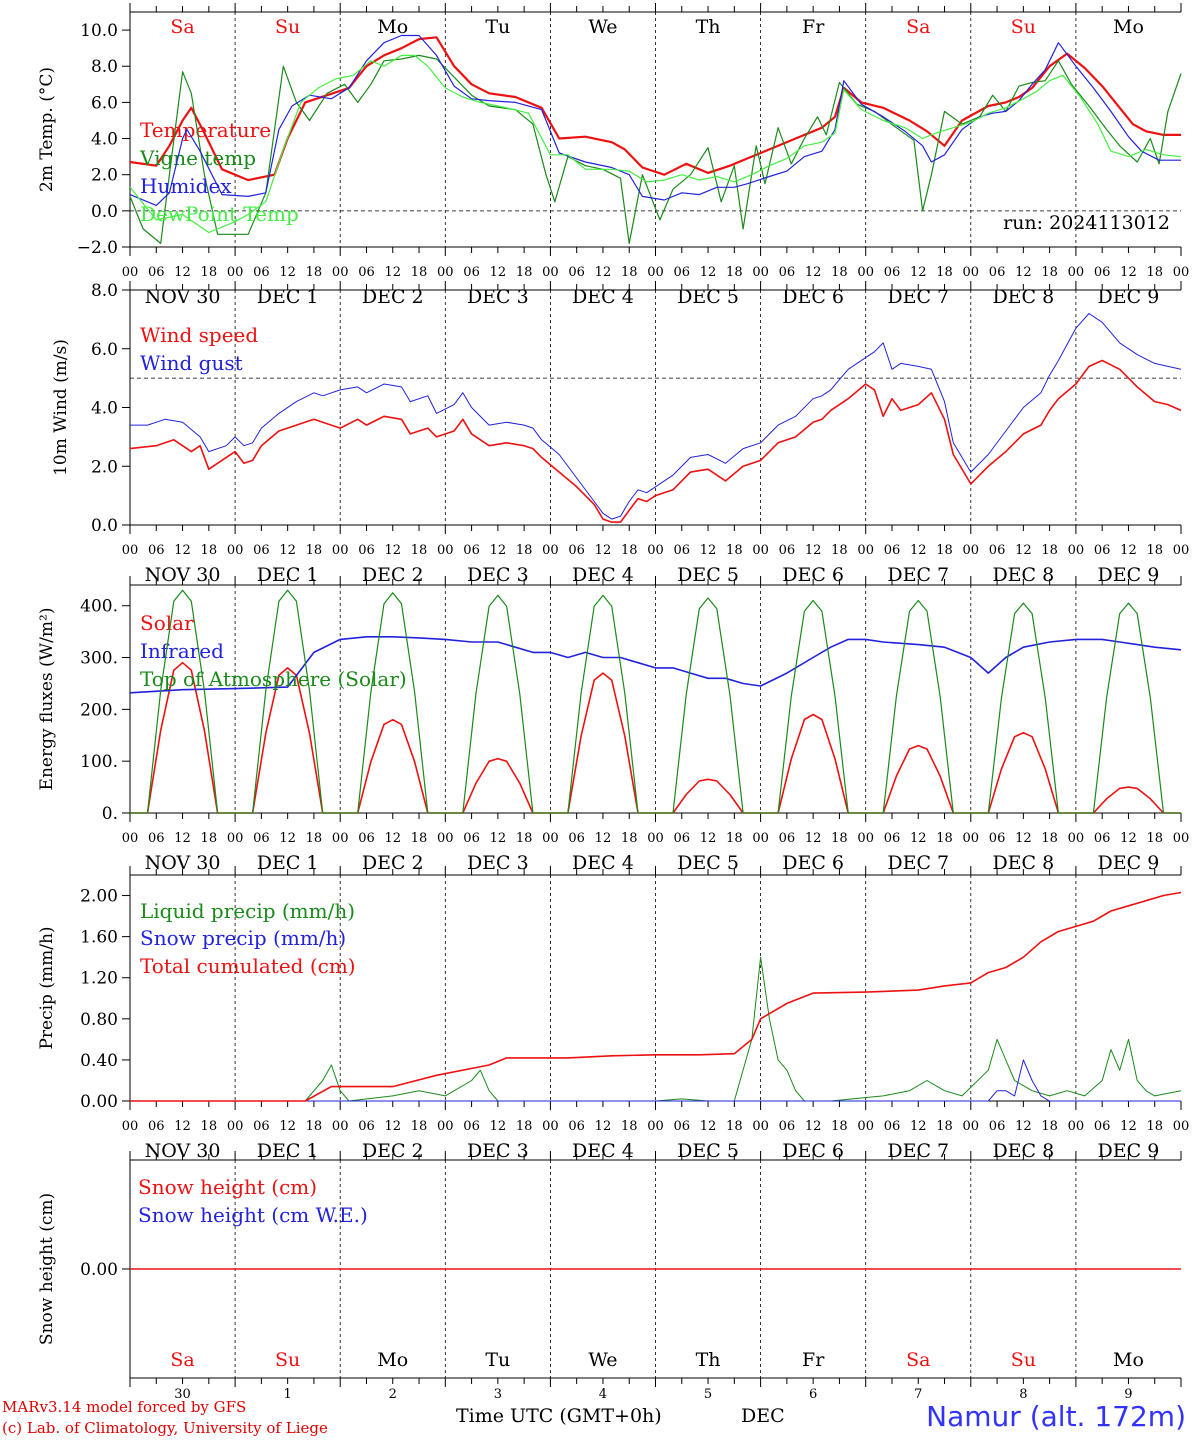 The height and width of the screenshot is (1444, 1194). I want to click on day-number-label: 5, so click(708, 1394).